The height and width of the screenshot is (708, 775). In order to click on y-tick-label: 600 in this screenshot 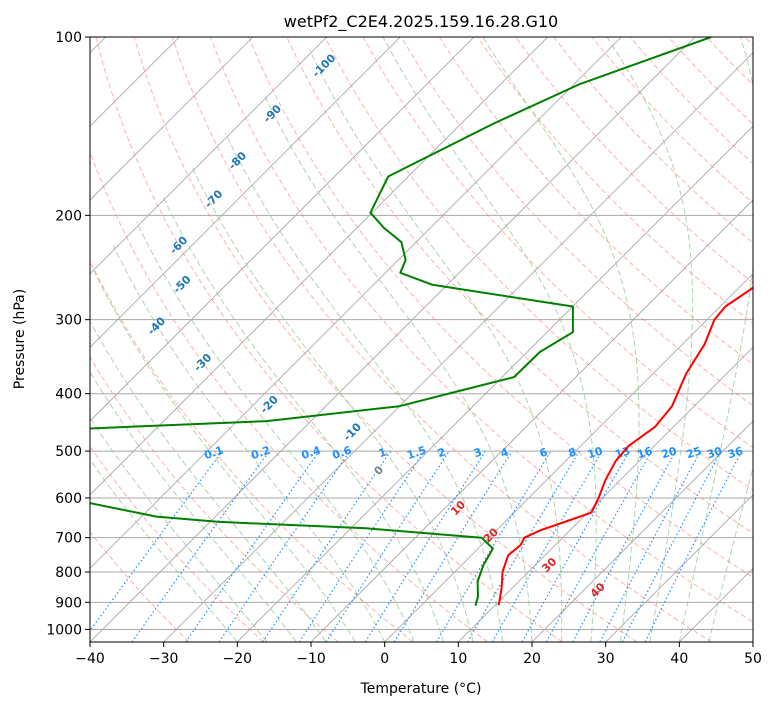, I will do `click(68, 499)`.